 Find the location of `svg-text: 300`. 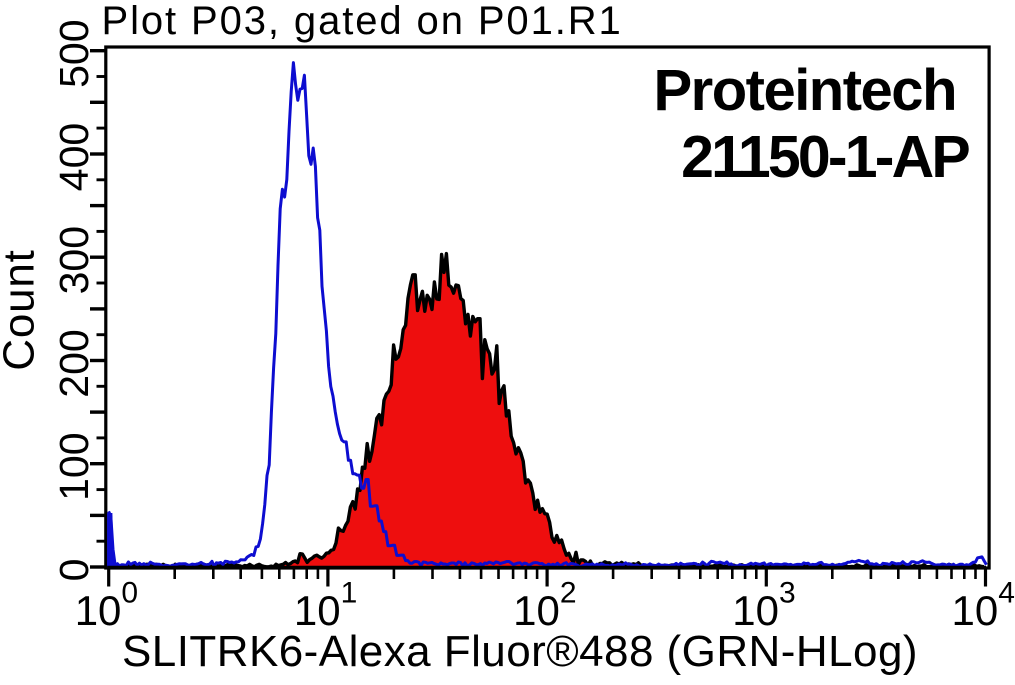

svg-text: 300 is located at coordinates (74, 260).